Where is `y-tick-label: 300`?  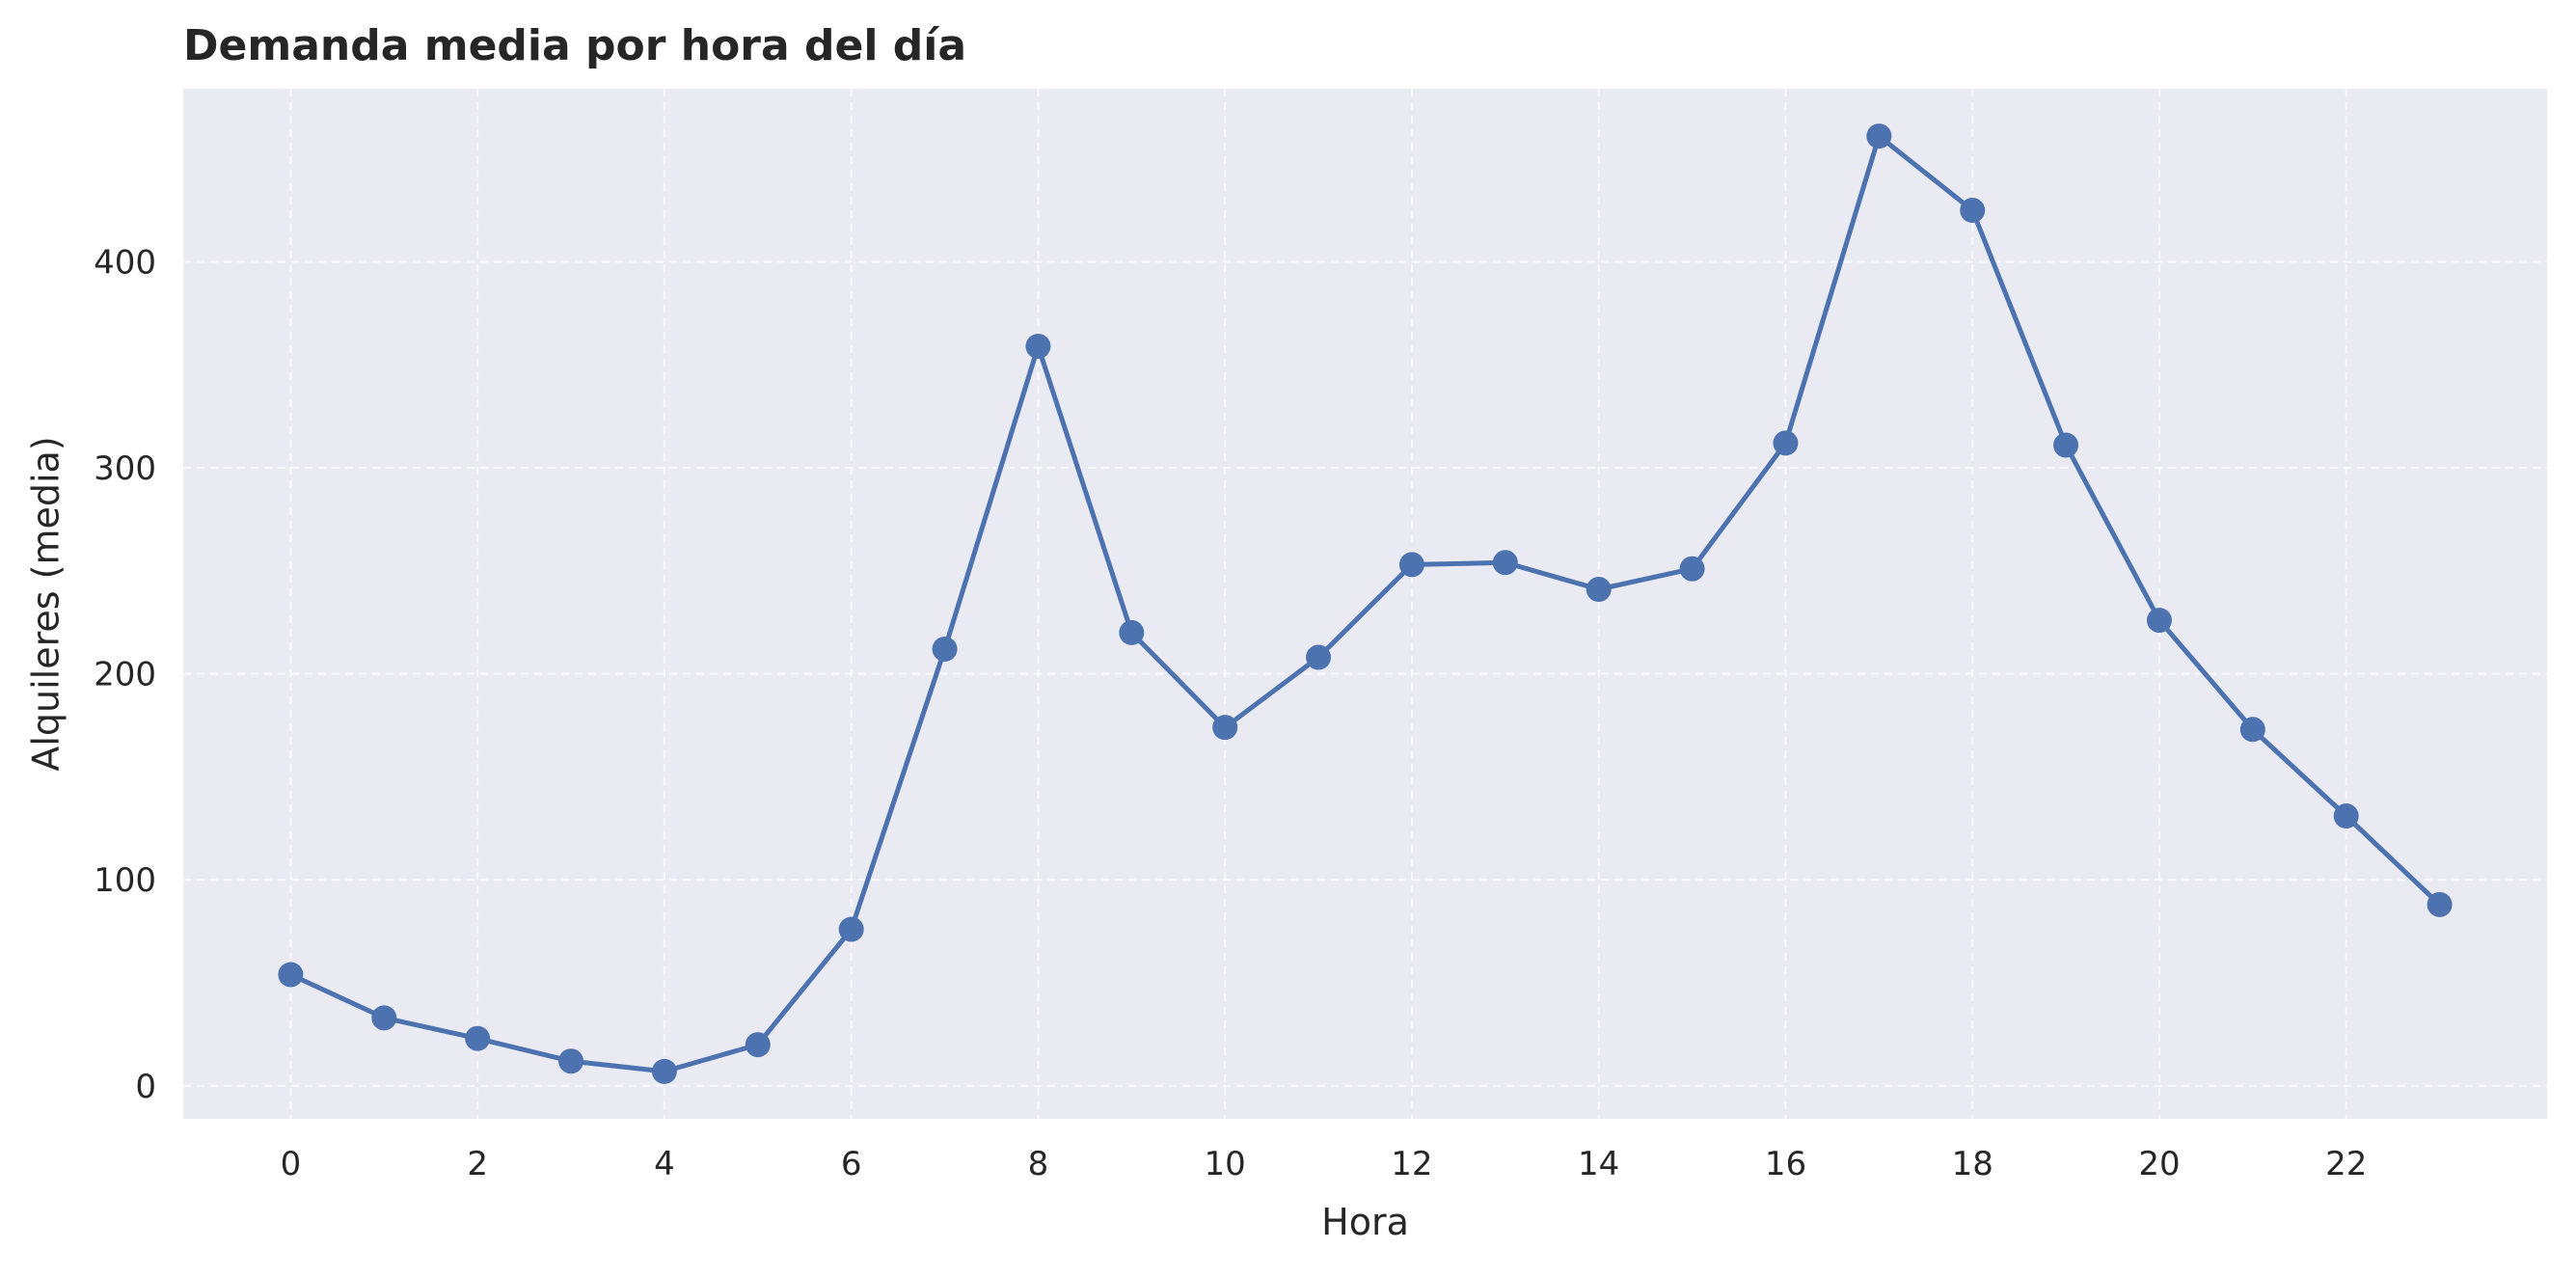 y-tick-label: 300 is located at coordinates (125, 469).